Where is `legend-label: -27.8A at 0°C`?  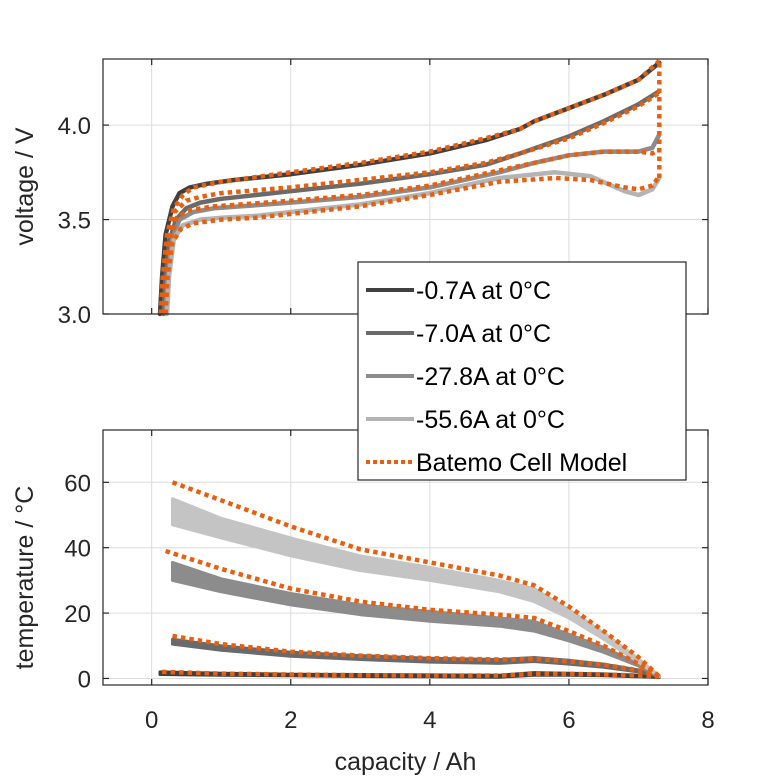 legend-label: -27.8A at 0°C is located at coordinates (490, 377).